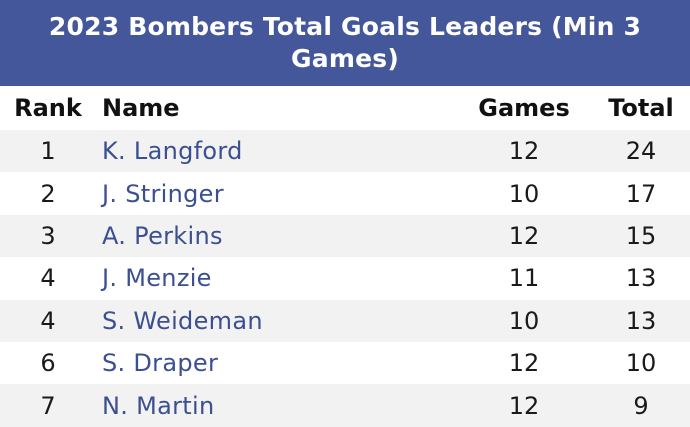 The width and height of the screenshot is (690, 427). Describe the element at coordinates (279, 405) in the screenshot. I see `player-name-link: N. Martin` at that location.